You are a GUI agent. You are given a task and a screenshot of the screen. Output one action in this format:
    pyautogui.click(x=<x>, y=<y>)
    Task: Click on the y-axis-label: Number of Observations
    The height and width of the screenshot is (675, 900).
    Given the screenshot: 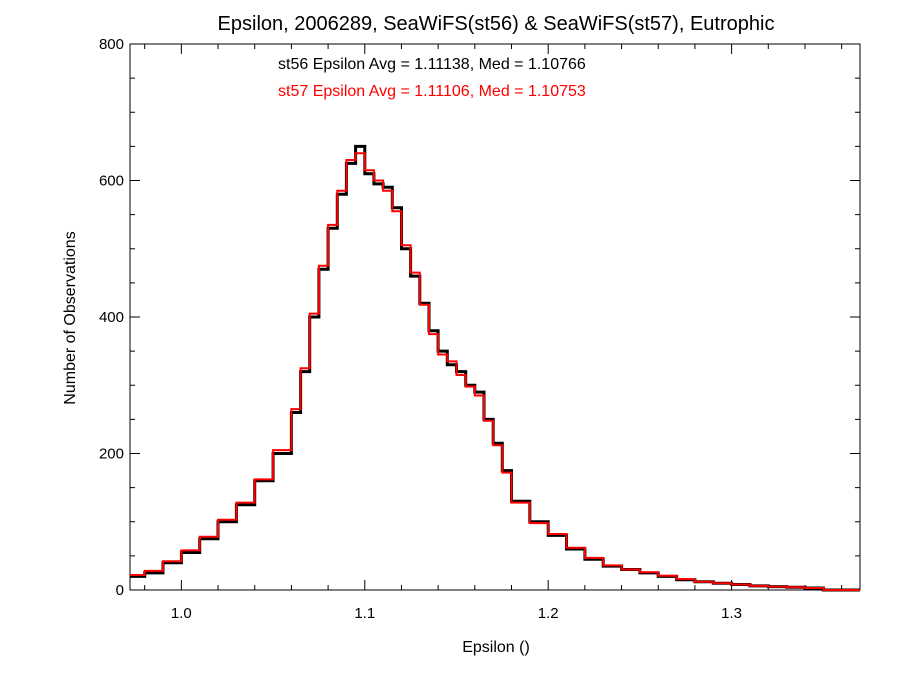 What is the action you would take?
    pyautogui.click(x=70, y=317)
    